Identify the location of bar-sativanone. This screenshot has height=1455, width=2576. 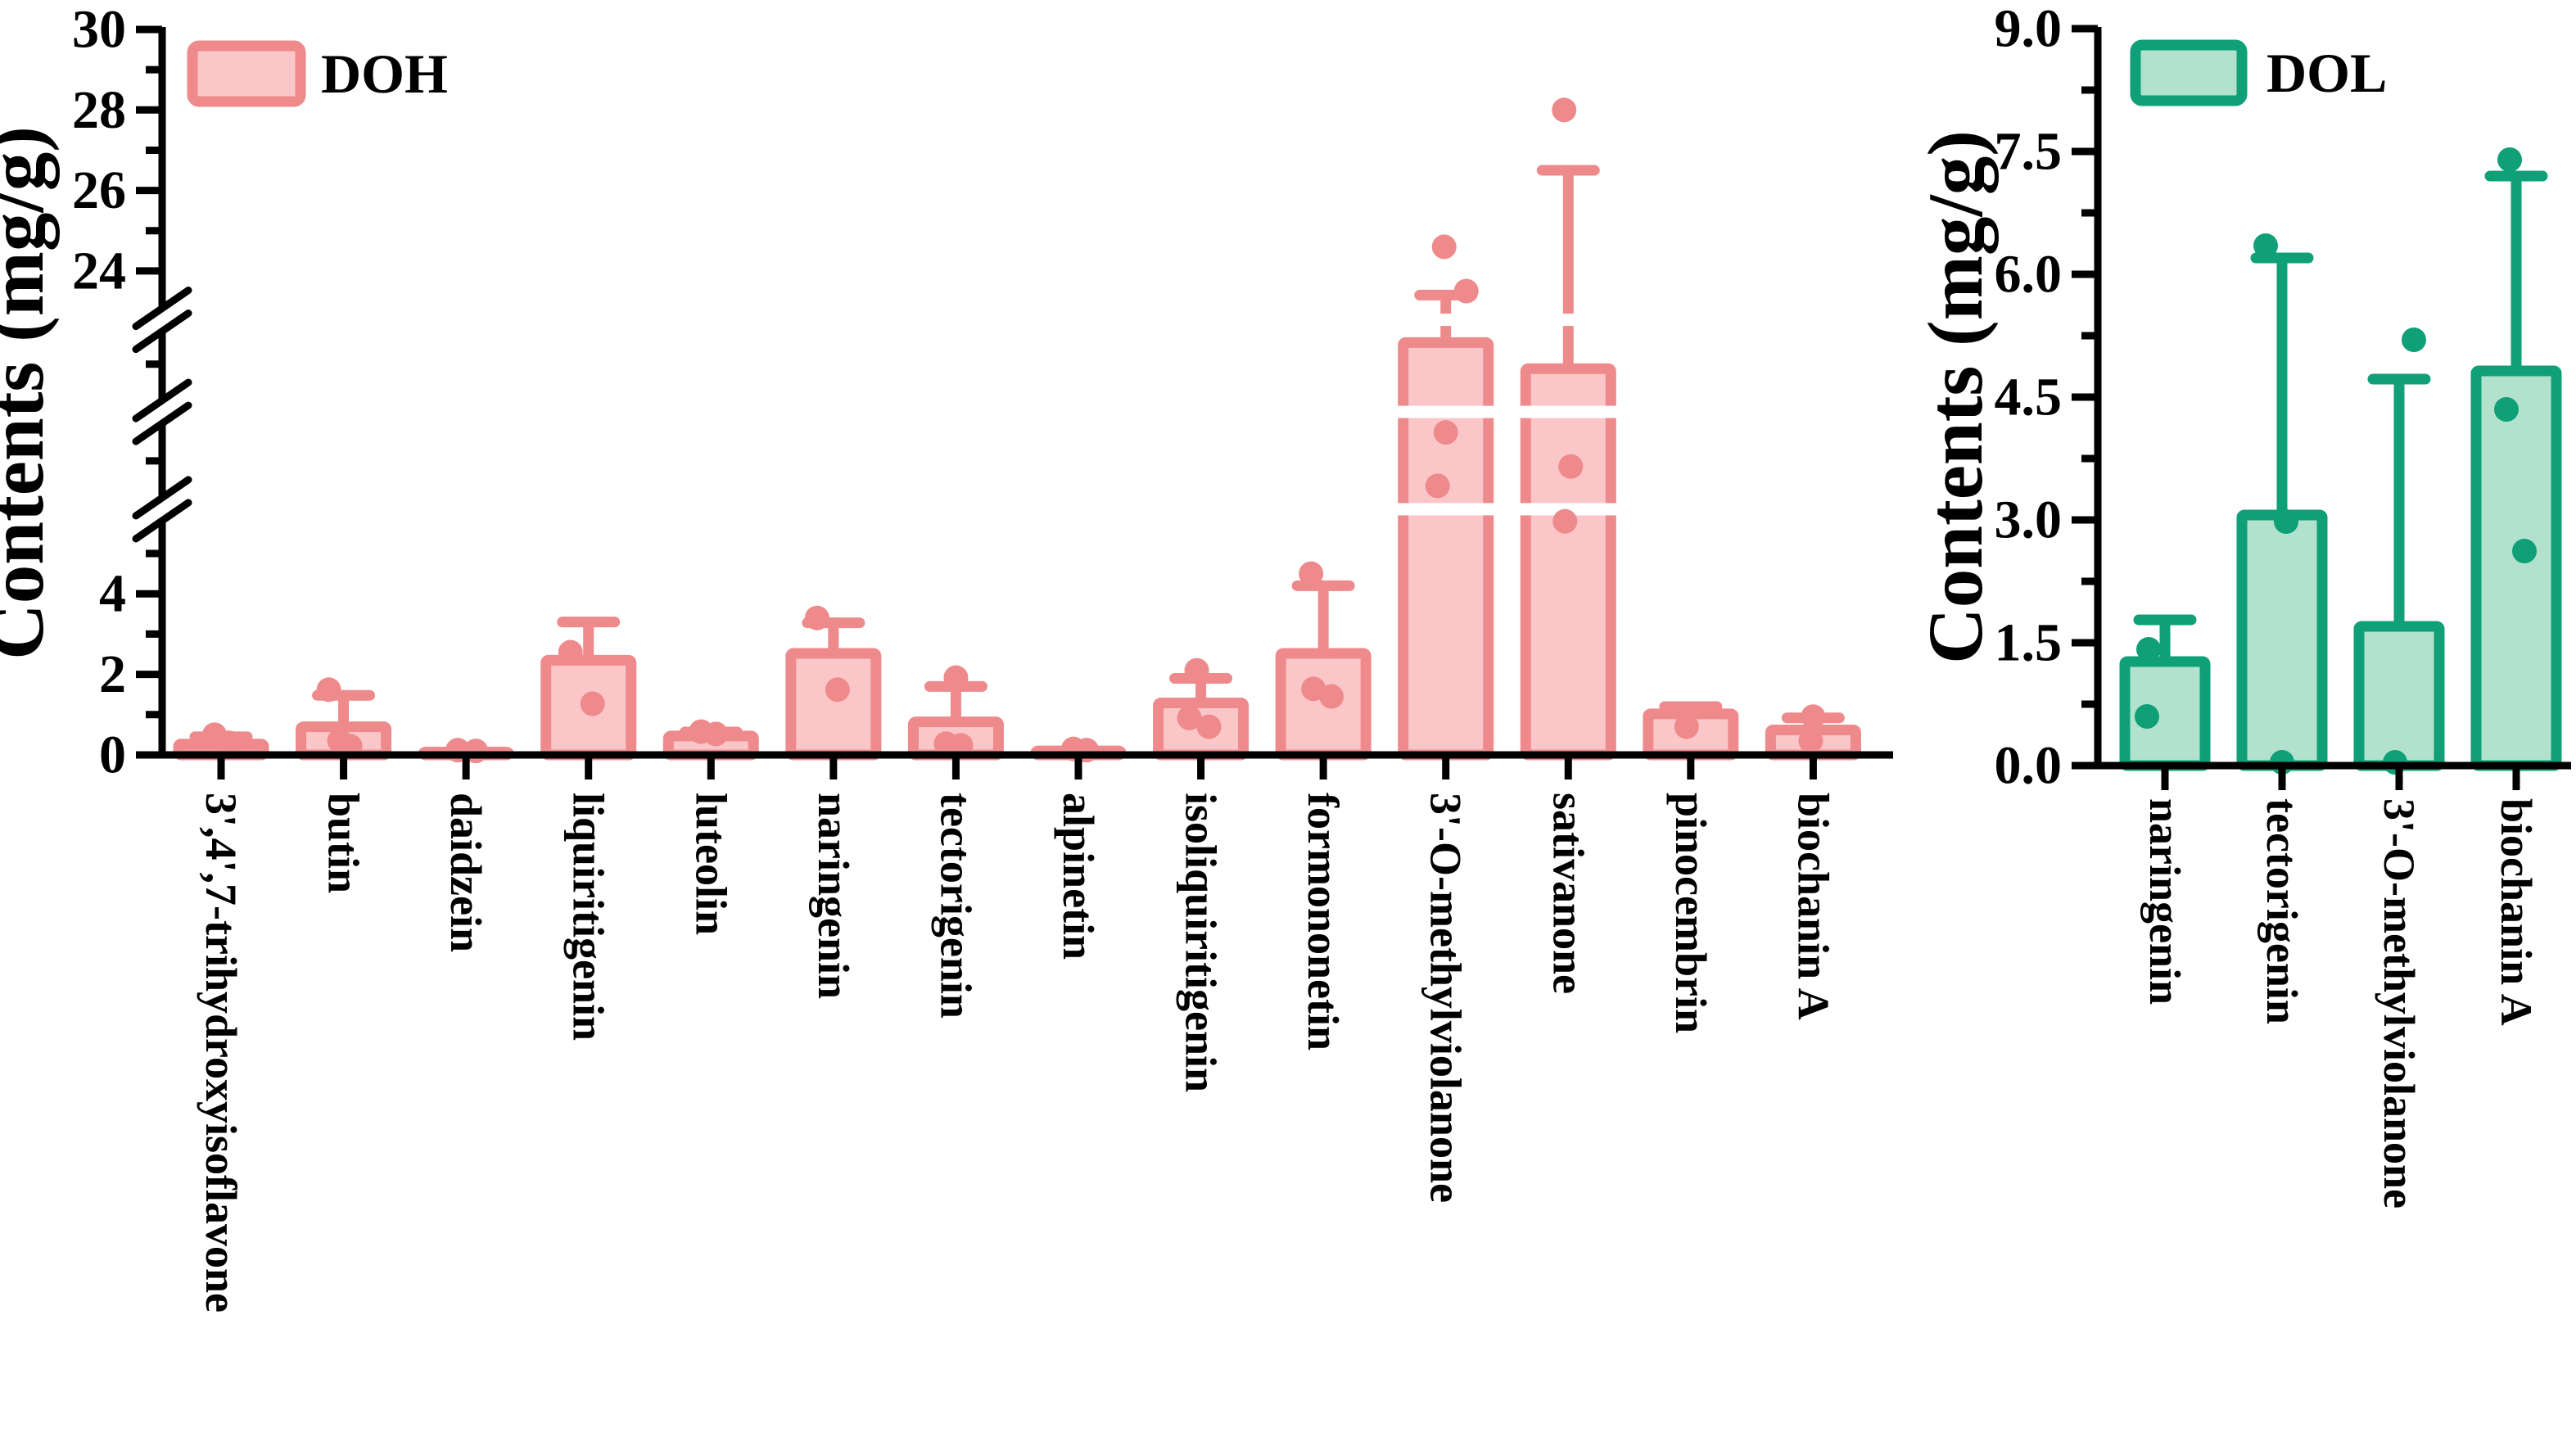
(1568, 562).